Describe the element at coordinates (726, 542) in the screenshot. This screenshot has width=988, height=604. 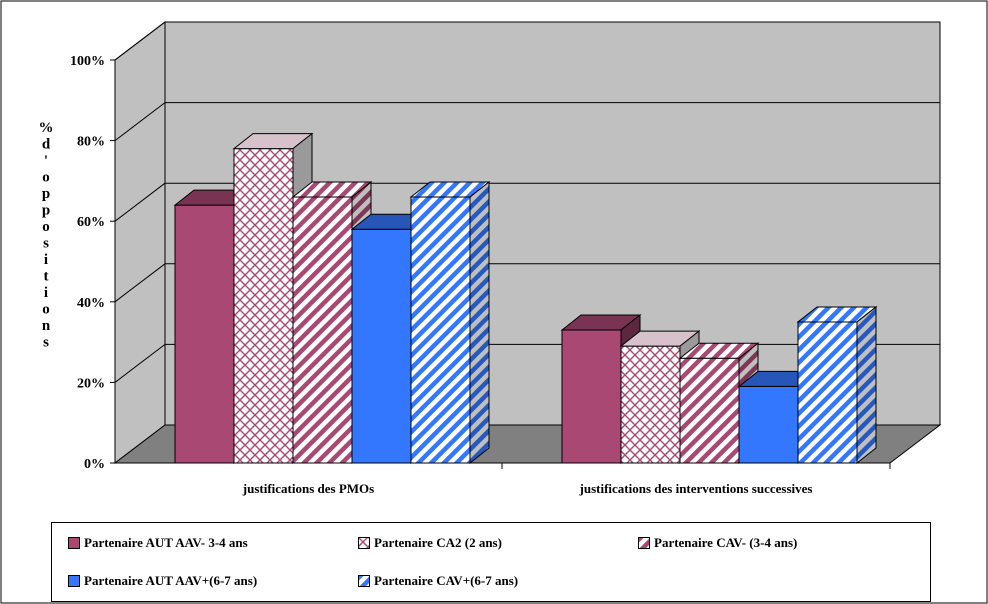
I see `legend-label: Partenaire CAV- (3-4 ans)` at that location.